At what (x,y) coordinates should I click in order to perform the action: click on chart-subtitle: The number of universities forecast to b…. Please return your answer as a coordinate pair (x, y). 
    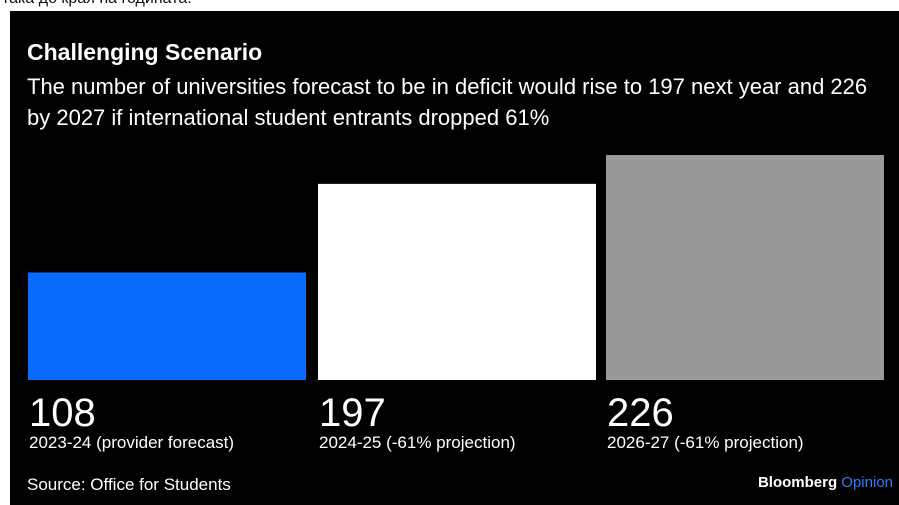
    Looking at the image, I should click on (447, 102).